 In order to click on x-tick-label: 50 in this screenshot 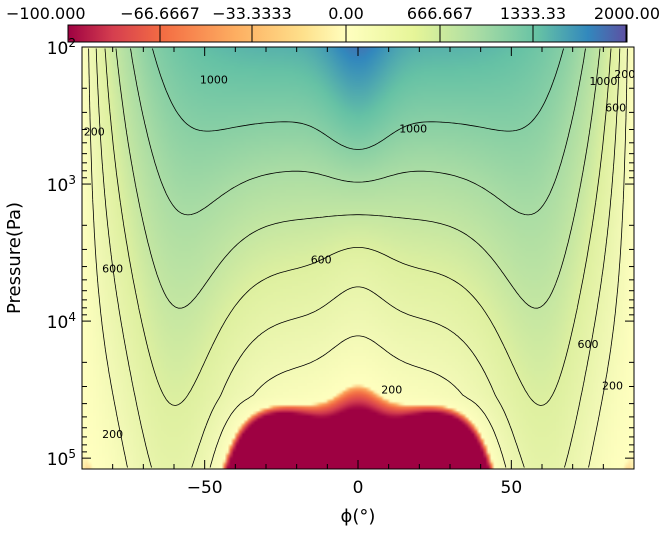, I will do `click(512, 488)`.